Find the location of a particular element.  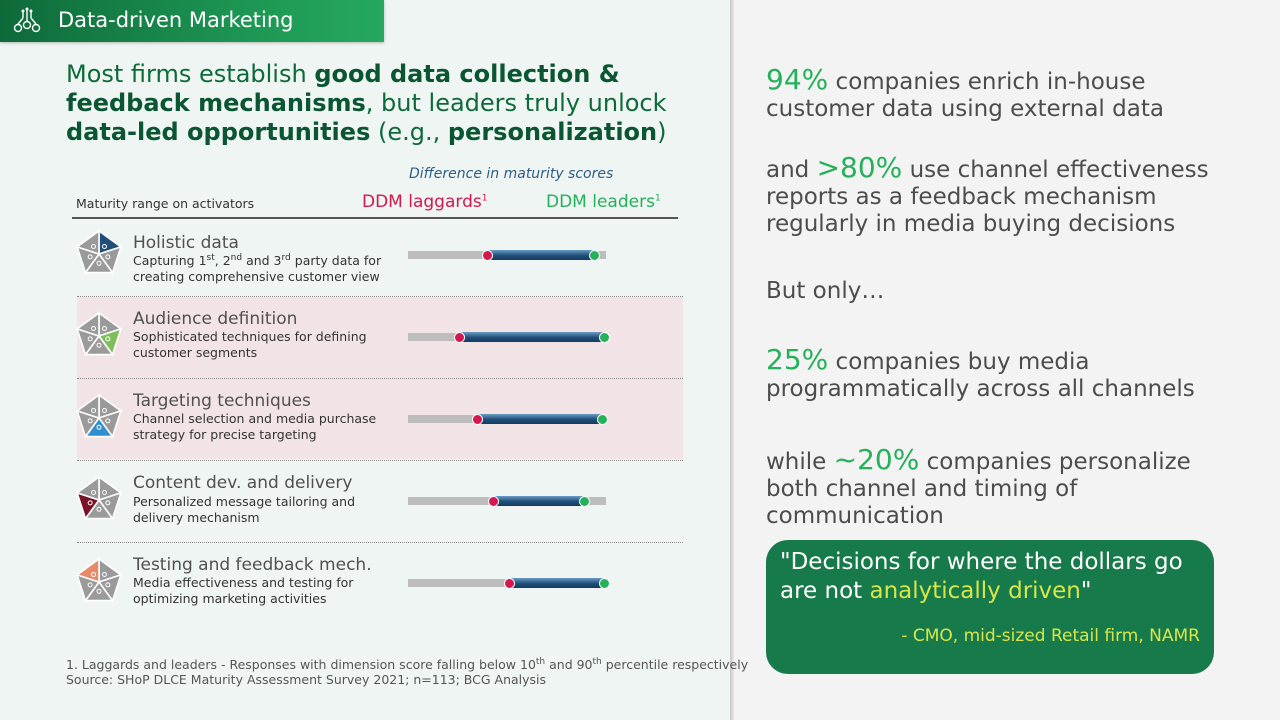

headline-text: ) is located at coordinates (662, 132).